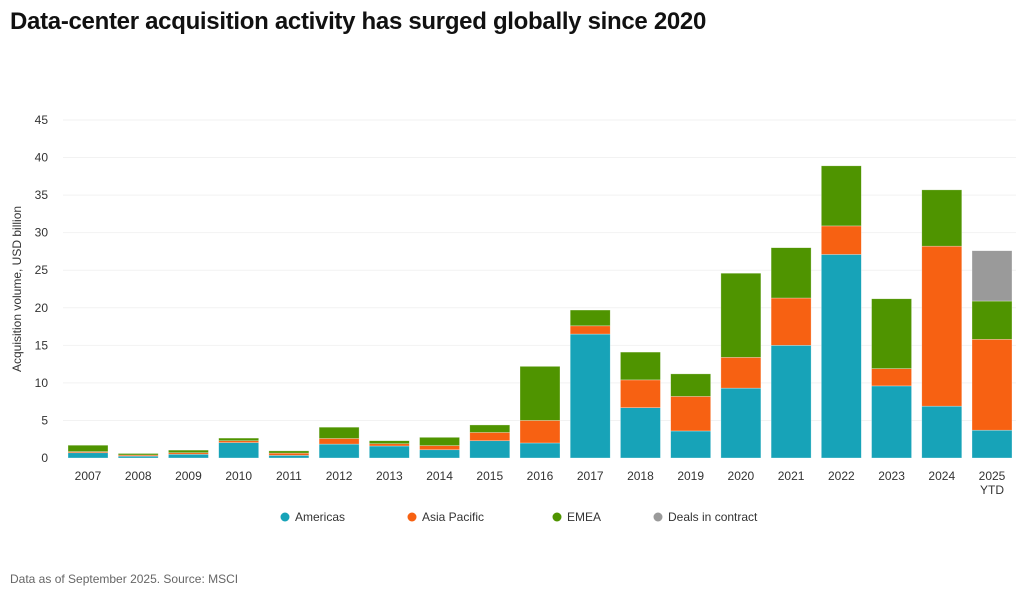  What do you see at coordinates (289, 476) in the screenshot?
I see `x-tick-label: 2011` at bounding box center [289, 476].